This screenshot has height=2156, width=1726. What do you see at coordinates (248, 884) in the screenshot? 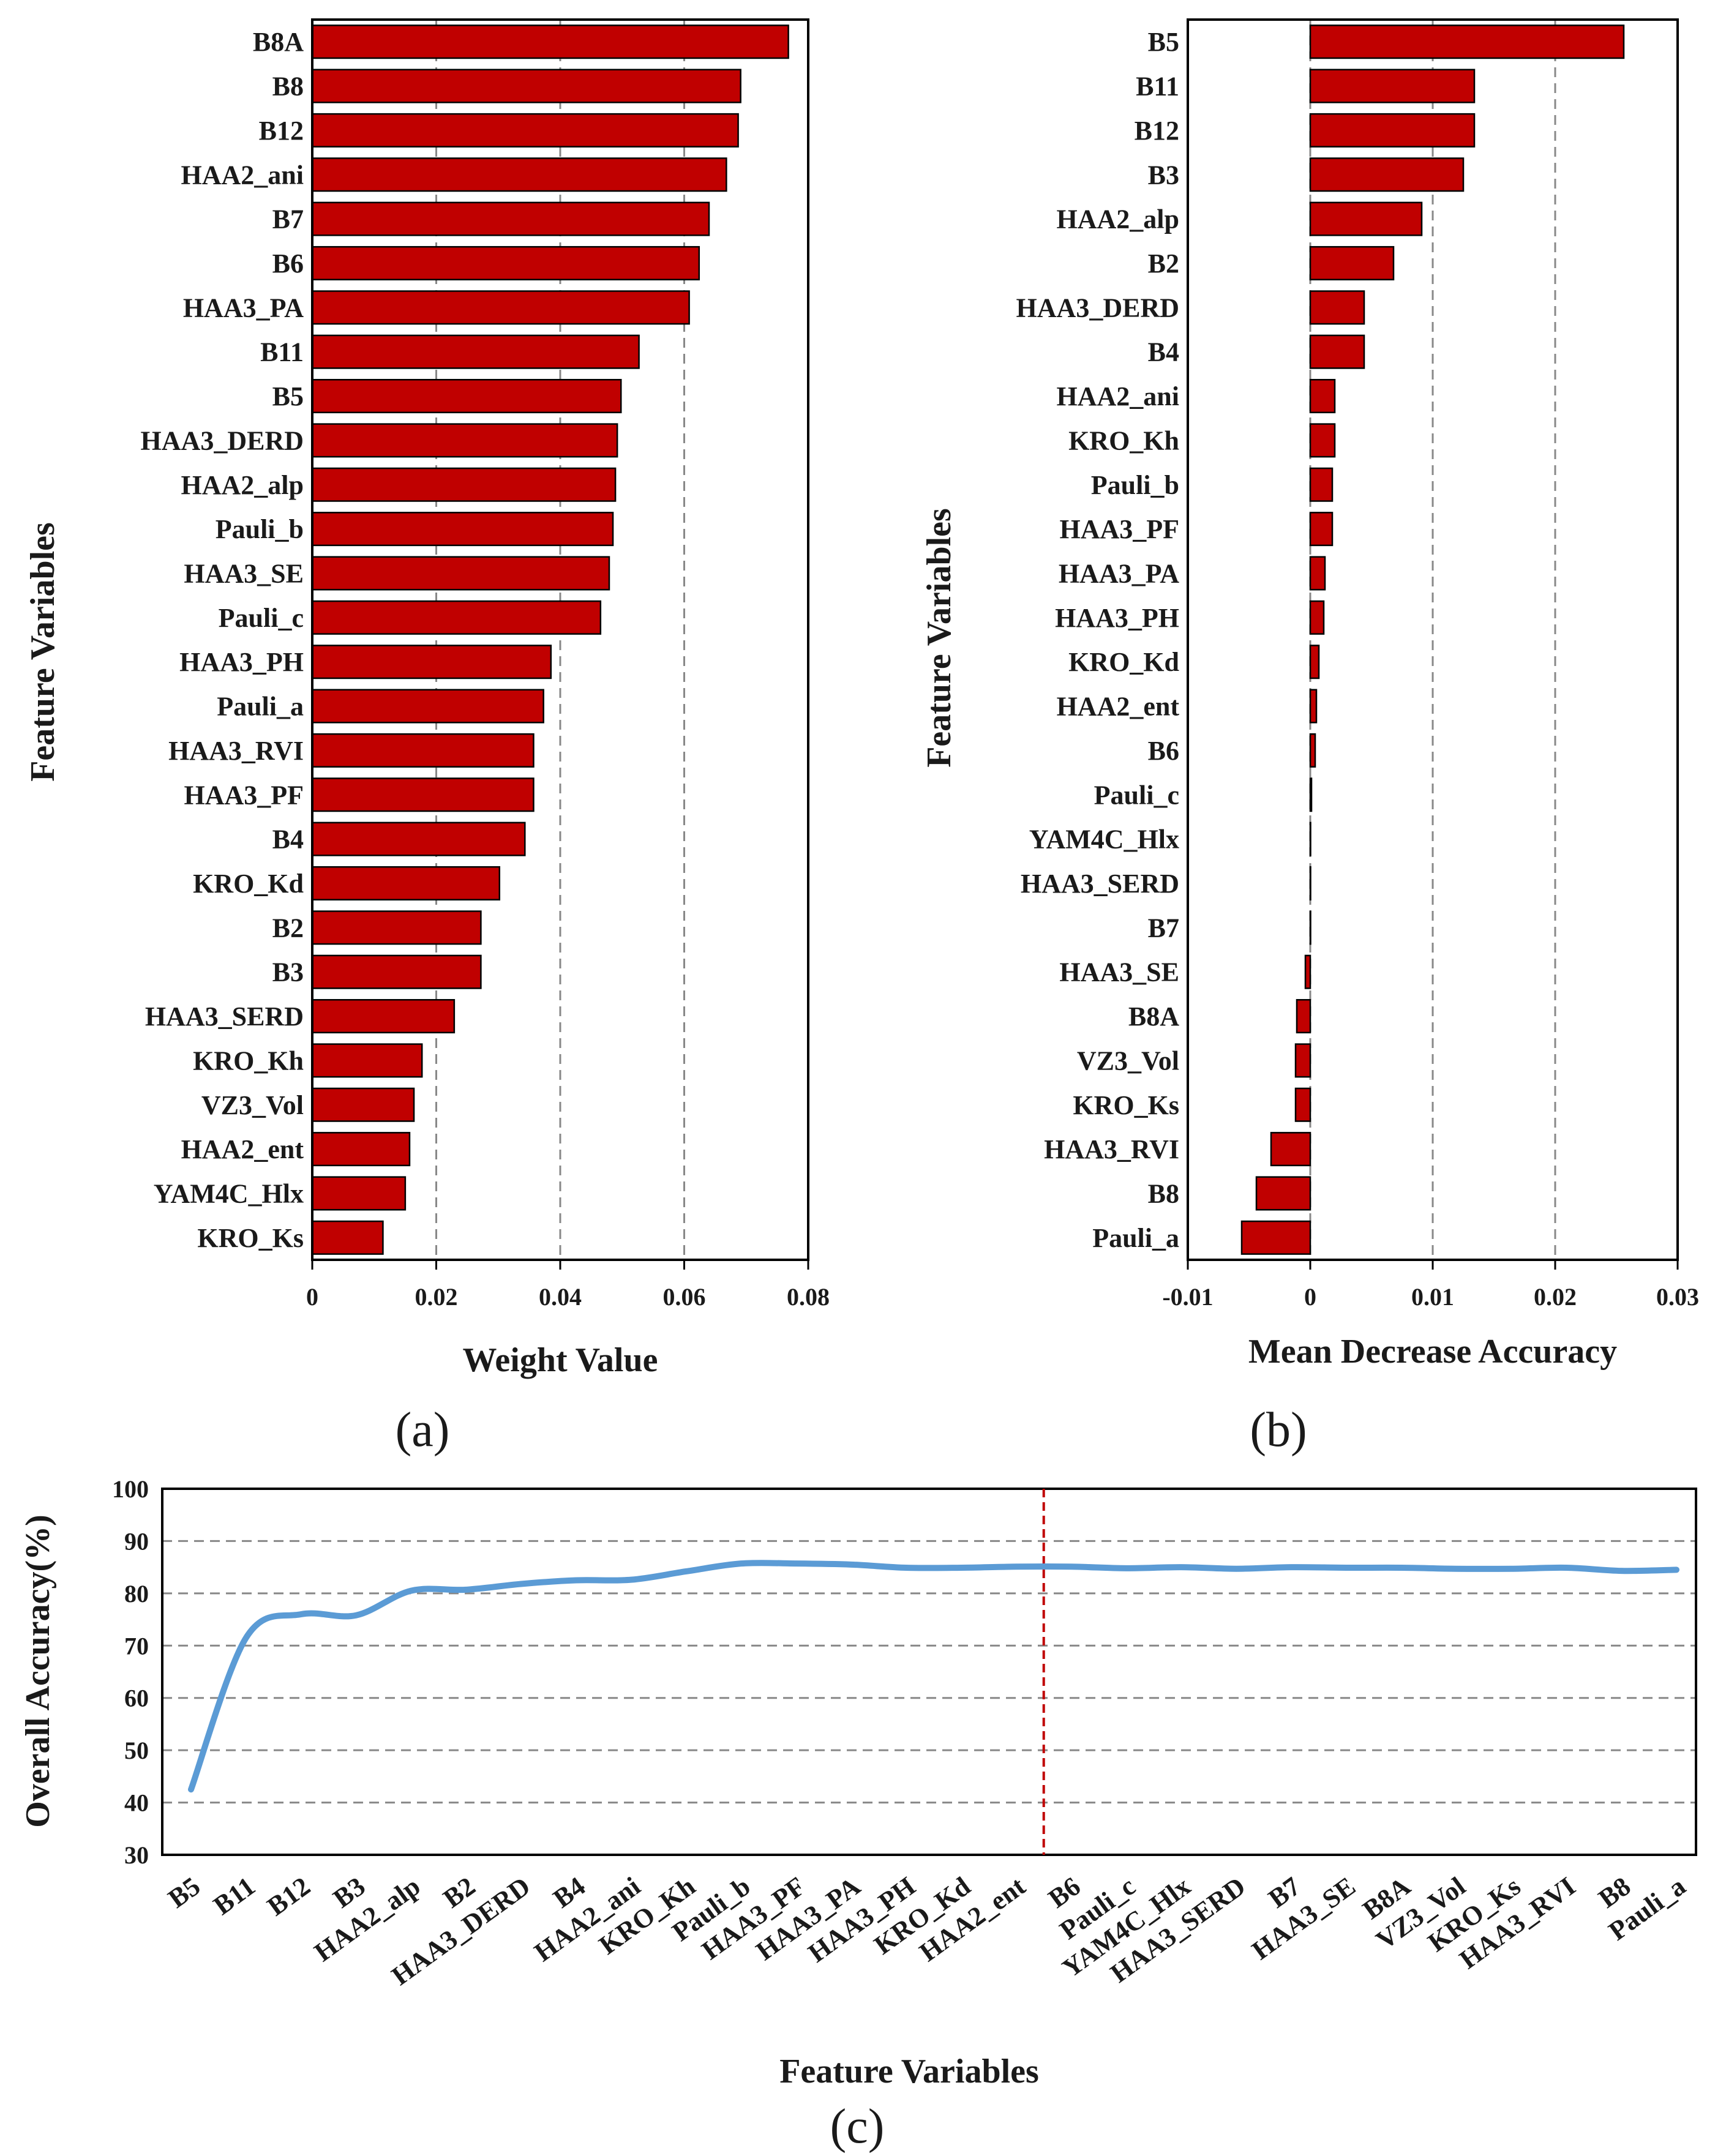
I see `a-category-label: KRO_Kd` at bounding box center [248, 884].